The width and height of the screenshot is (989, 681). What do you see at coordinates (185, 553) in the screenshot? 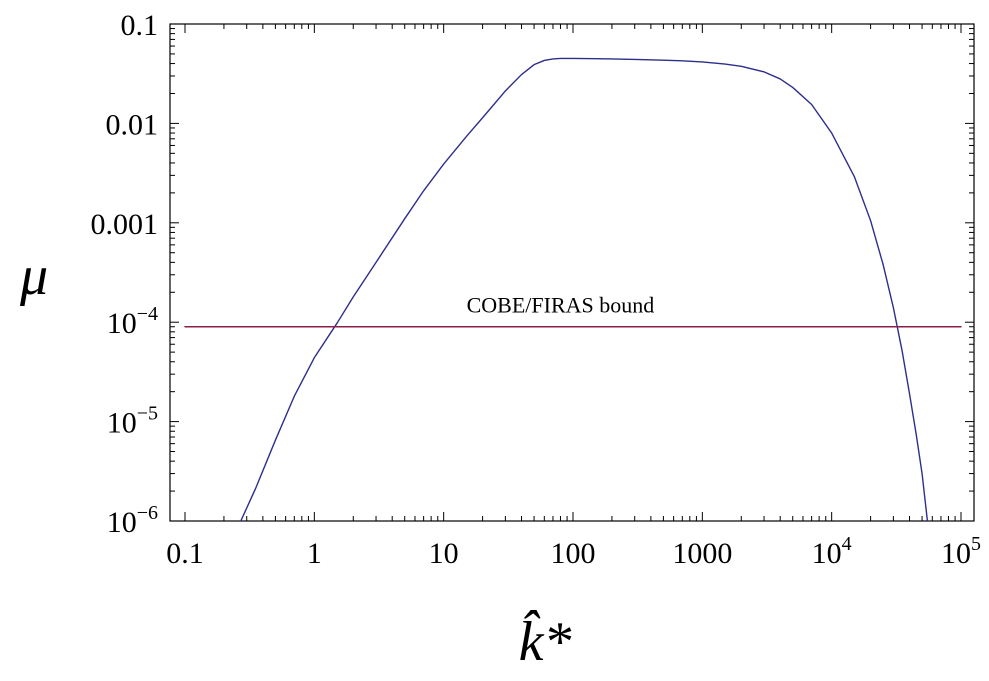
I see `x-tick-label: 0.1` at bounding box center [185, 553].